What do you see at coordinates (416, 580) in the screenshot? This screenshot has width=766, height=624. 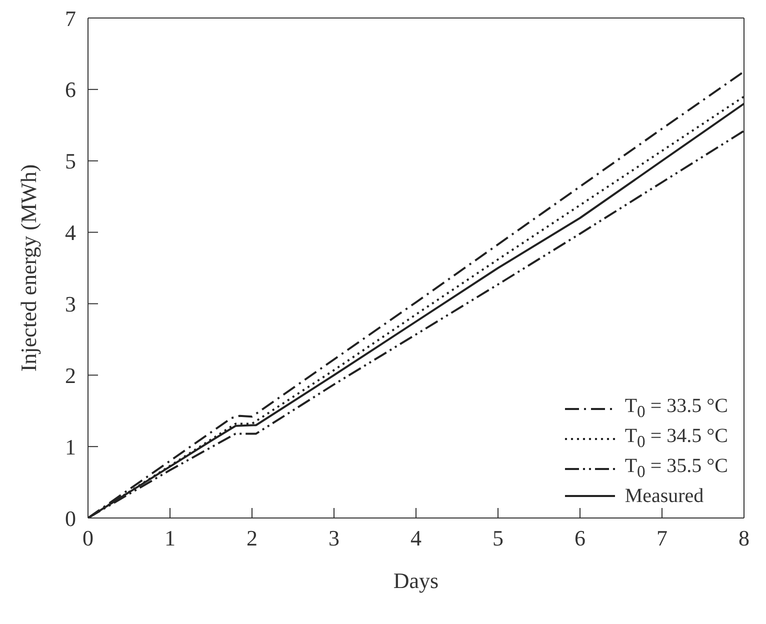 I see `x-axis-title: Days` at bounding box center [416, 580].